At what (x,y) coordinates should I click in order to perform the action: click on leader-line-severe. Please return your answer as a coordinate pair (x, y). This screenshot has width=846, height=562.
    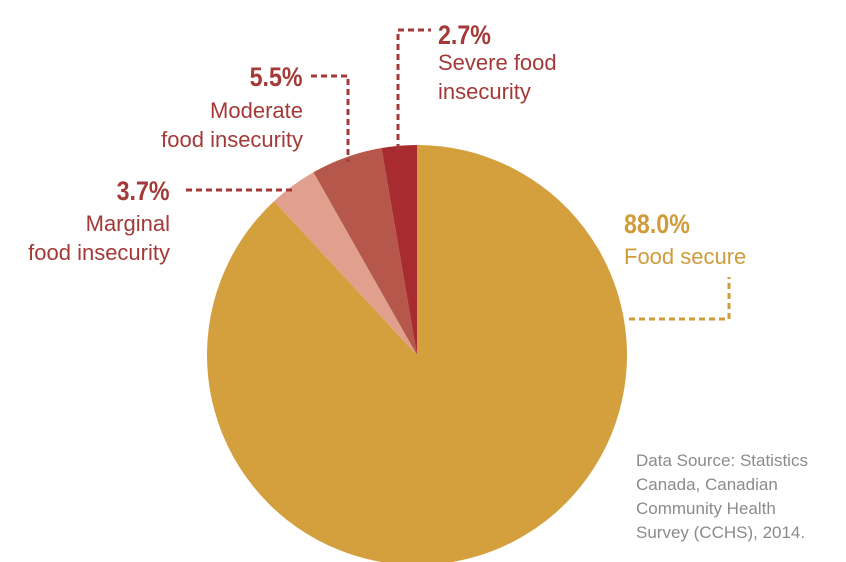
    Looking at the image, I should click on (413, 89).